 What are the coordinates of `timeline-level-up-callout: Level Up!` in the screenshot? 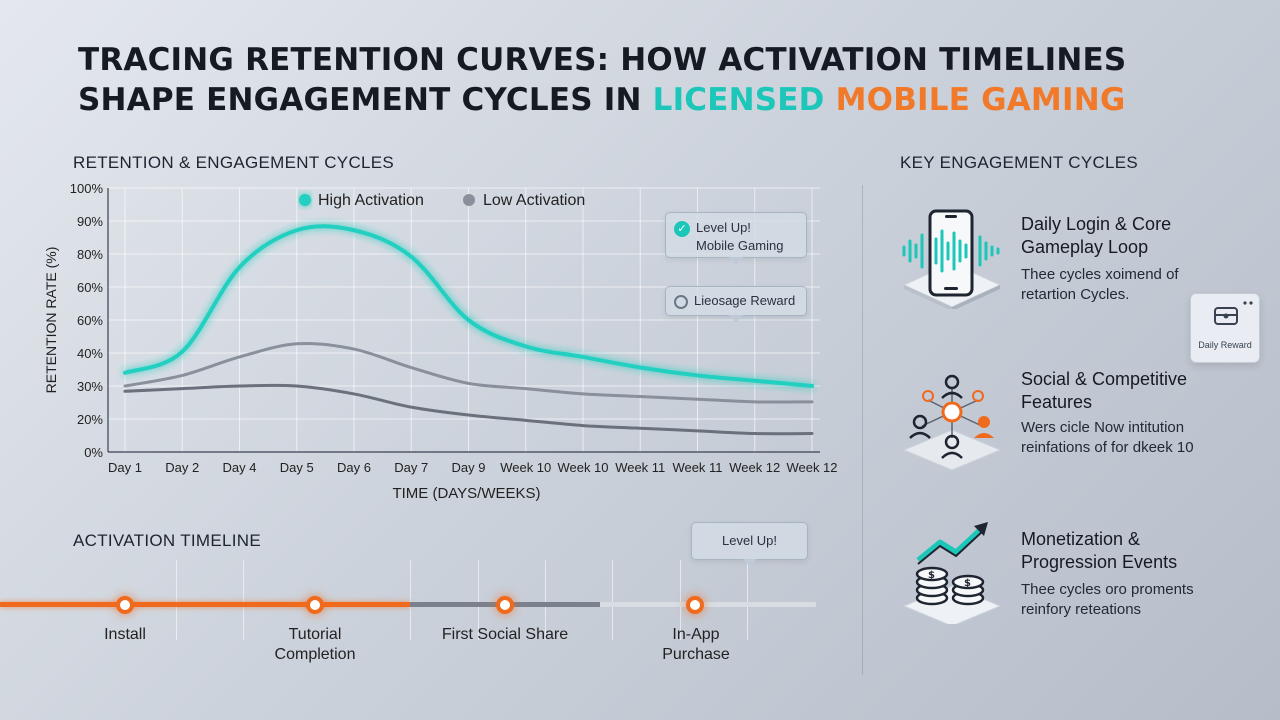 It's located at (749, 544).